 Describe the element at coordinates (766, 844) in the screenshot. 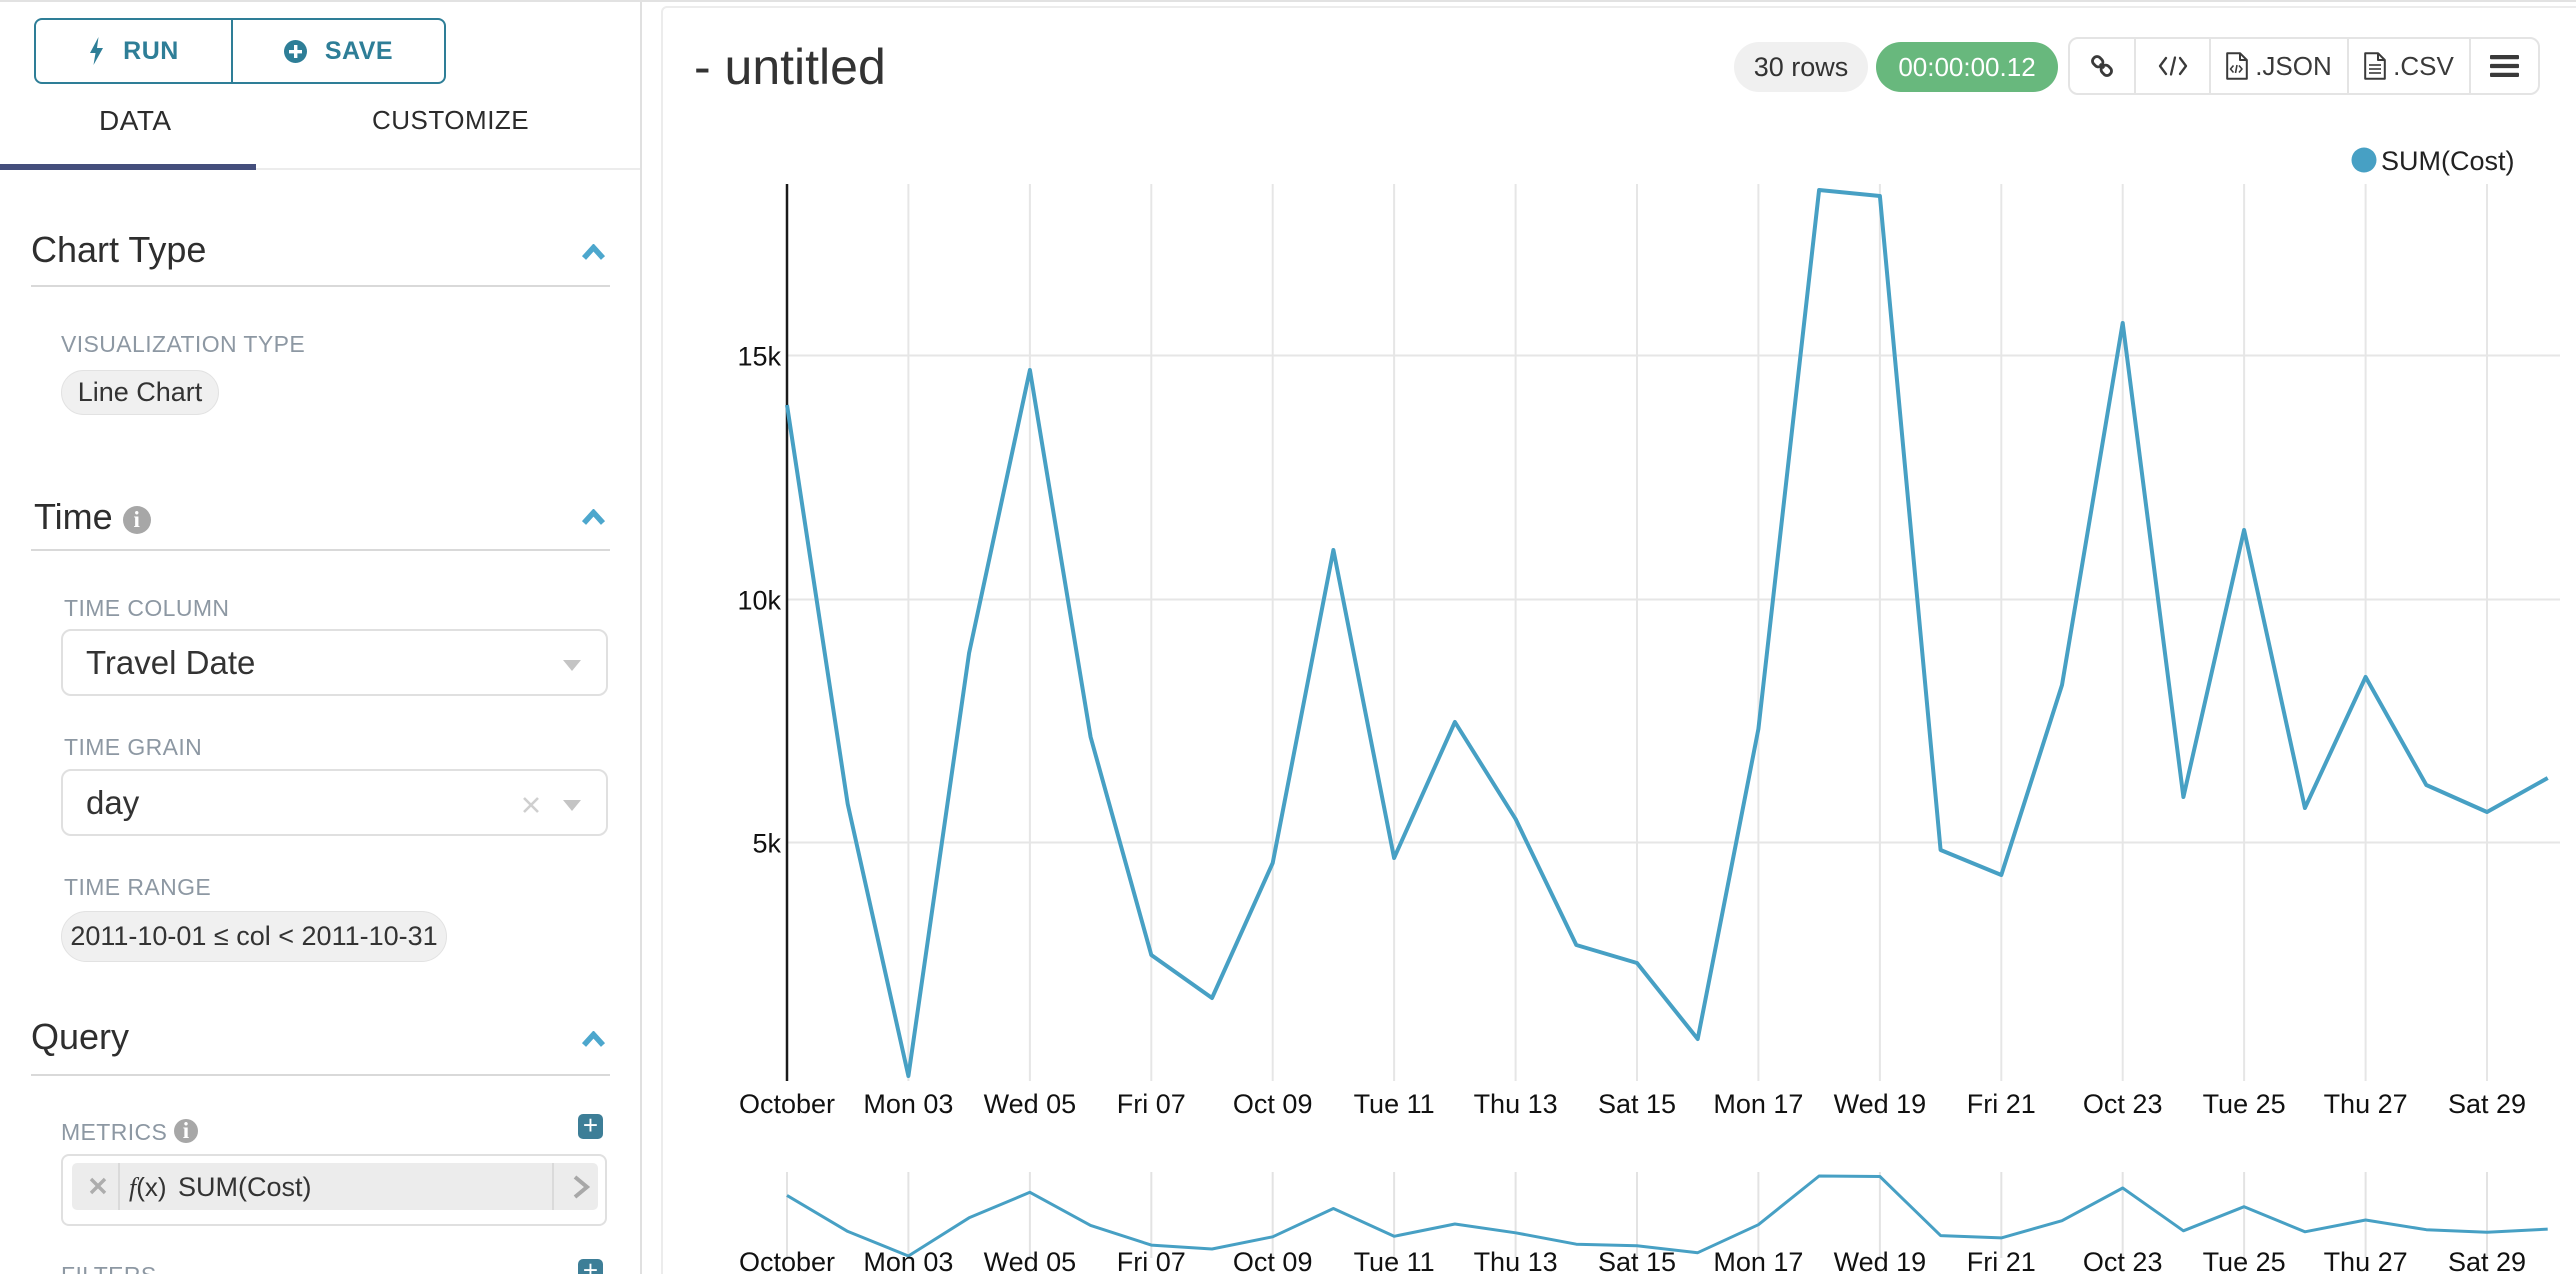

I see `svg-text: 5k` at that location.